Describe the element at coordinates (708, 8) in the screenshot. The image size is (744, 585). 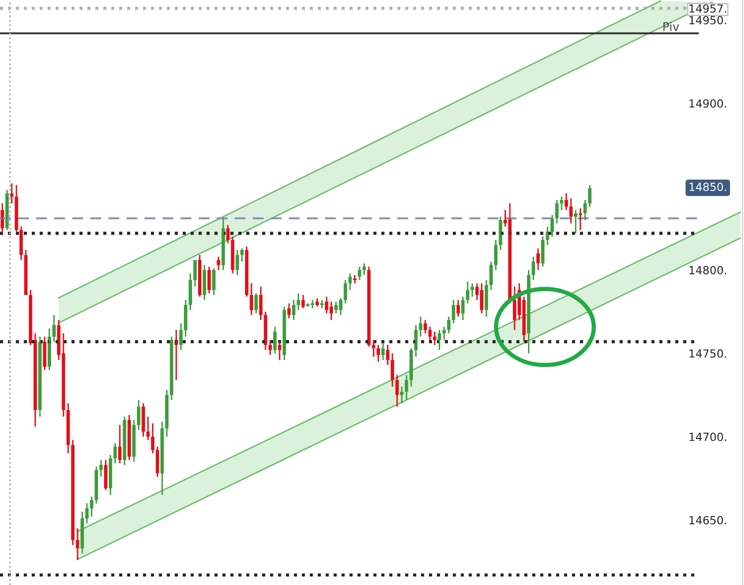
I see `y-tick-label: 14957.` at that location.